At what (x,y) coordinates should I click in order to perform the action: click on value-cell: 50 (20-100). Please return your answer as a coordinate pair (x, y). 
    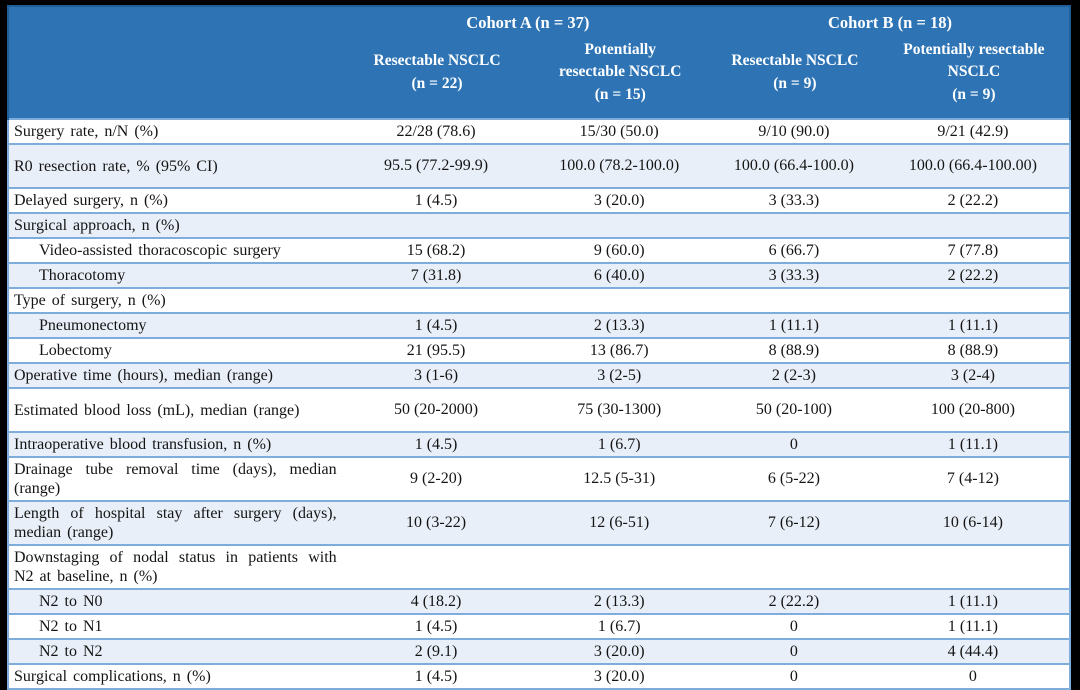
    Looking at the image, I should click on (795, 410).